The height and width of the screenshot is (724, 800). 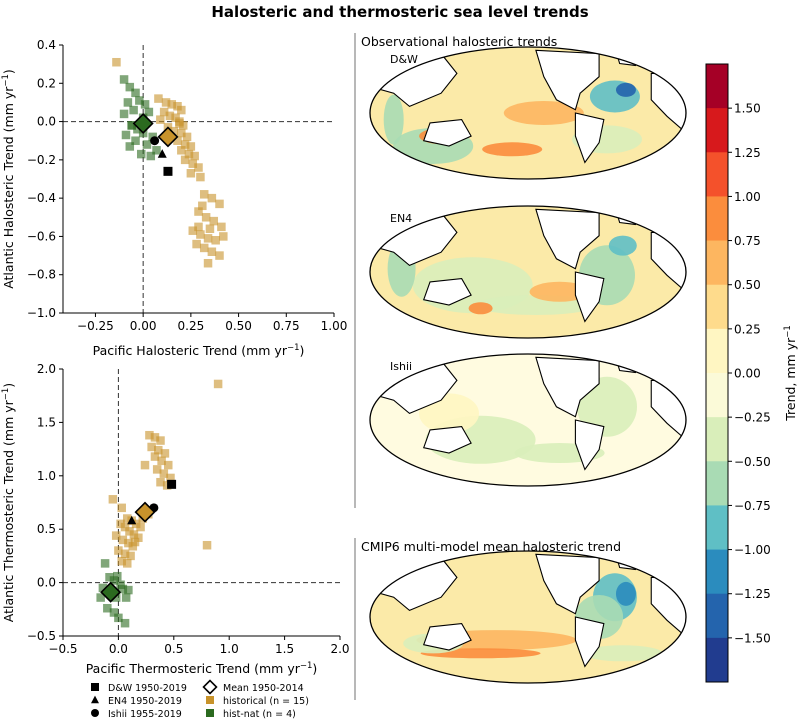 I want to click on map-panel-label: D&W, so click(x=404, y=59).